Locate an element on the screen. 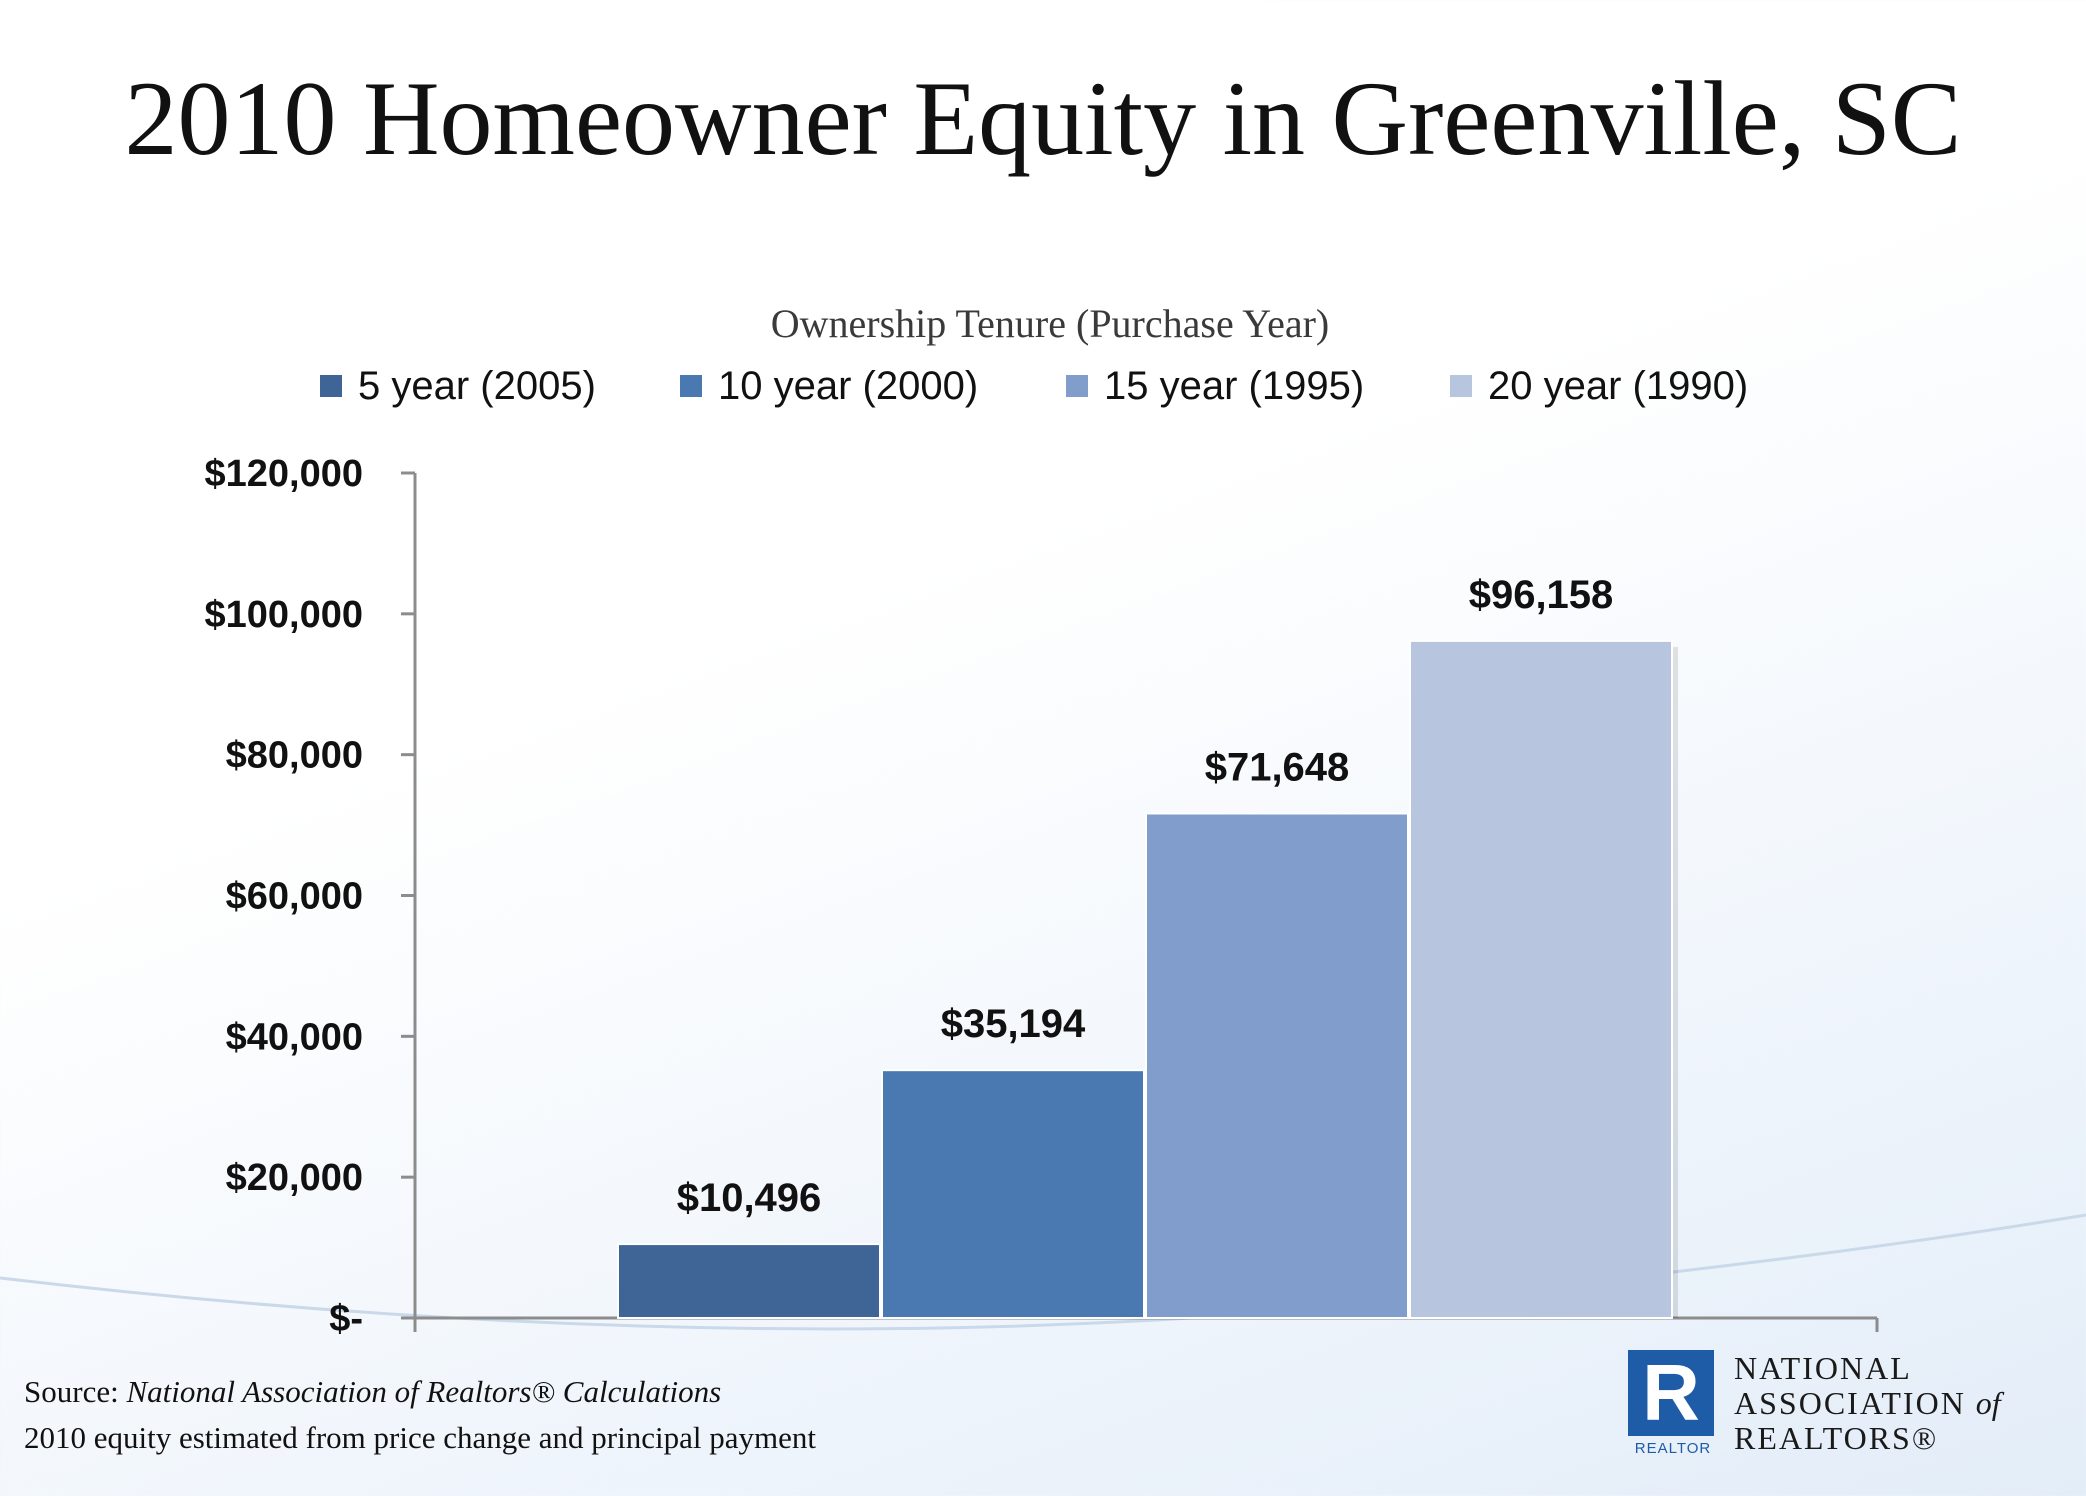 Image resolution: width=2086 pixels, height=1496 pixels. bar-value-label: $35,194 is located at coordinates (1013, 1024).